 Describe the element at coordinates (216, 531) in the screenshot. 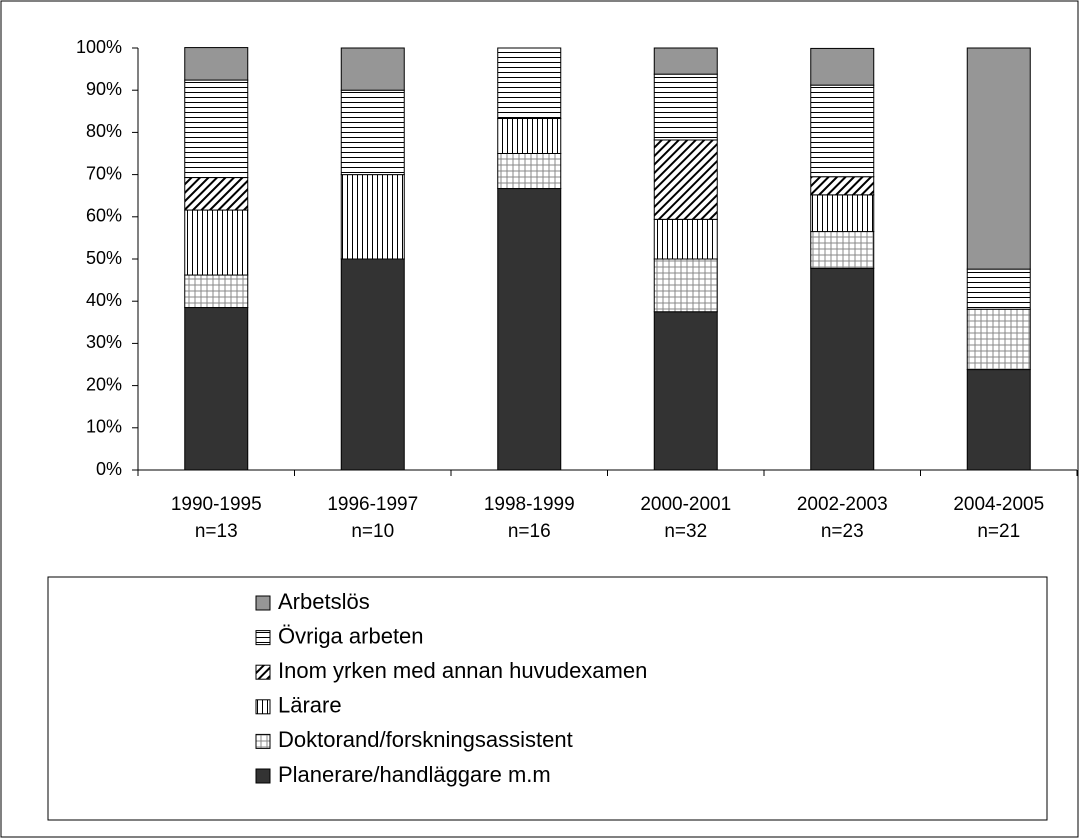

I see `x-tick-count: n=13` at that location.